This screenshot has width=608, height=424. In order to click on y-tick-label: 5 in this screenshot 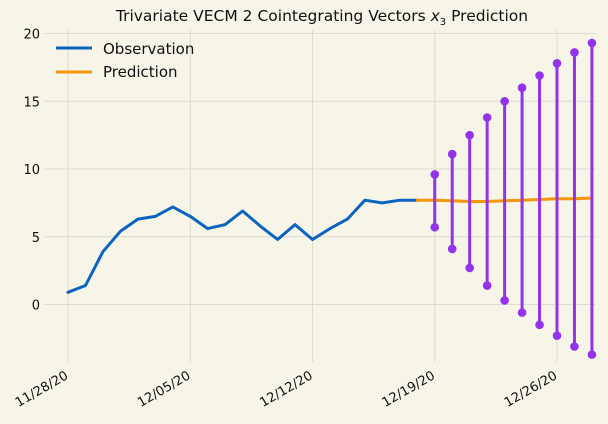, I will do `click(36, 238)`.